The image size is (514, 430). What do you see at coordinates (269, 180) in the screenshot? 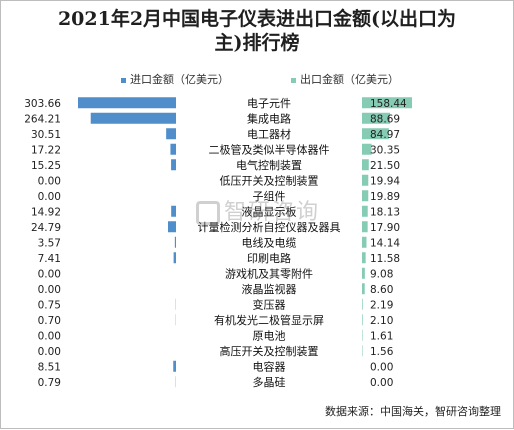
I see `category-label: 低压开关及控制装置` at bounding box center [269, 180].